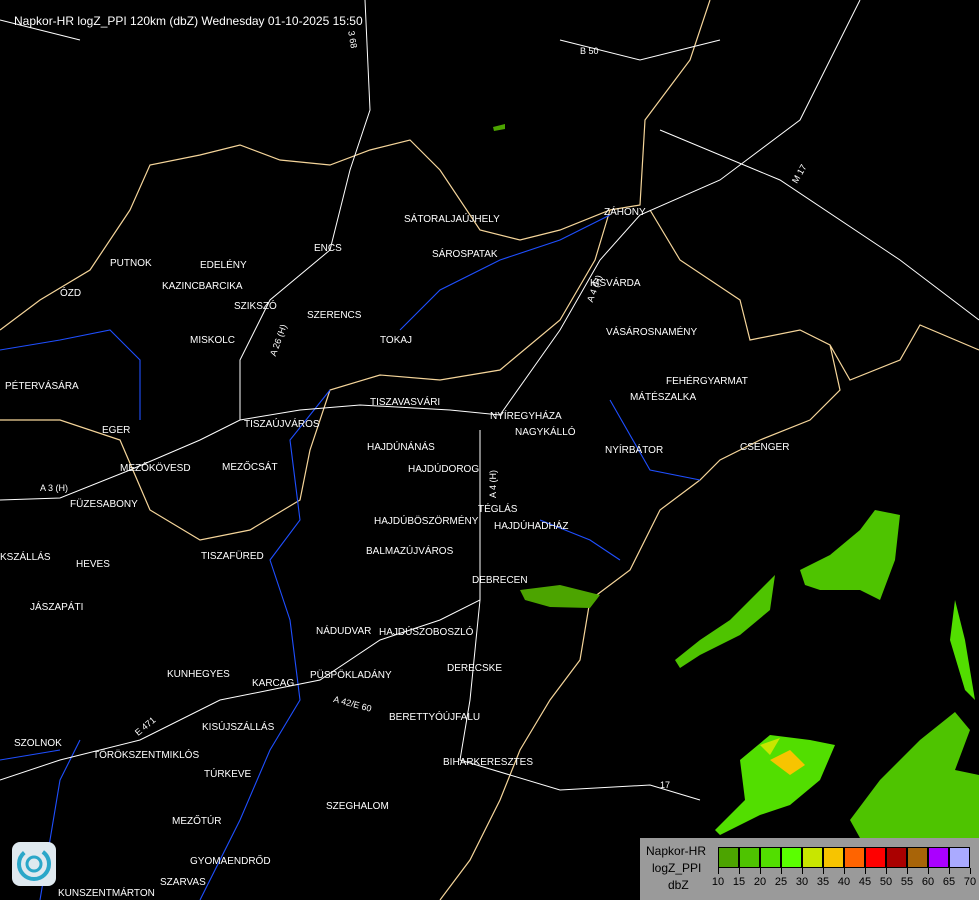  I want to click on city-label: KAZINCBARCIKA, so click(202, 286).